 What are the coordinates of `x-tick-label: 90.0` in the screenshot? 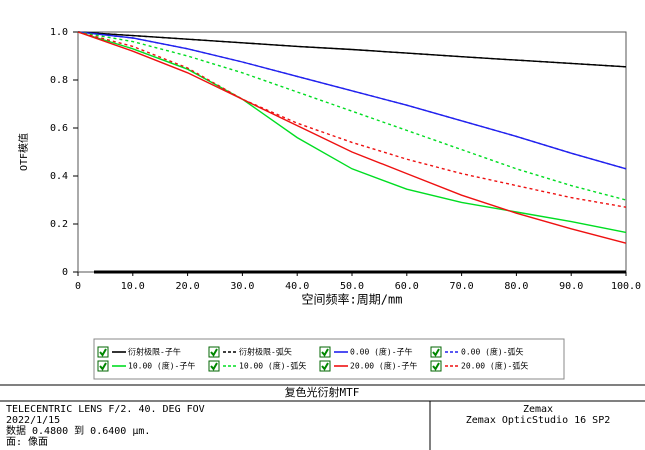 It's located at (571, 286).